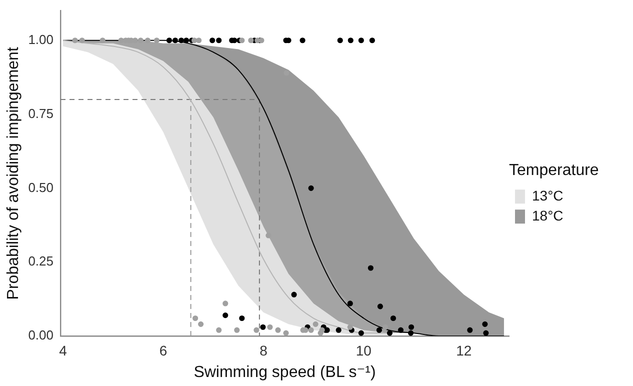 Image resolution: width=633 pixels, height=386 pixels. What do you see at coordinates (41, 39) in the screenshot?
I see `y-tick-label: 1.00` at bounding box center [41, 39].